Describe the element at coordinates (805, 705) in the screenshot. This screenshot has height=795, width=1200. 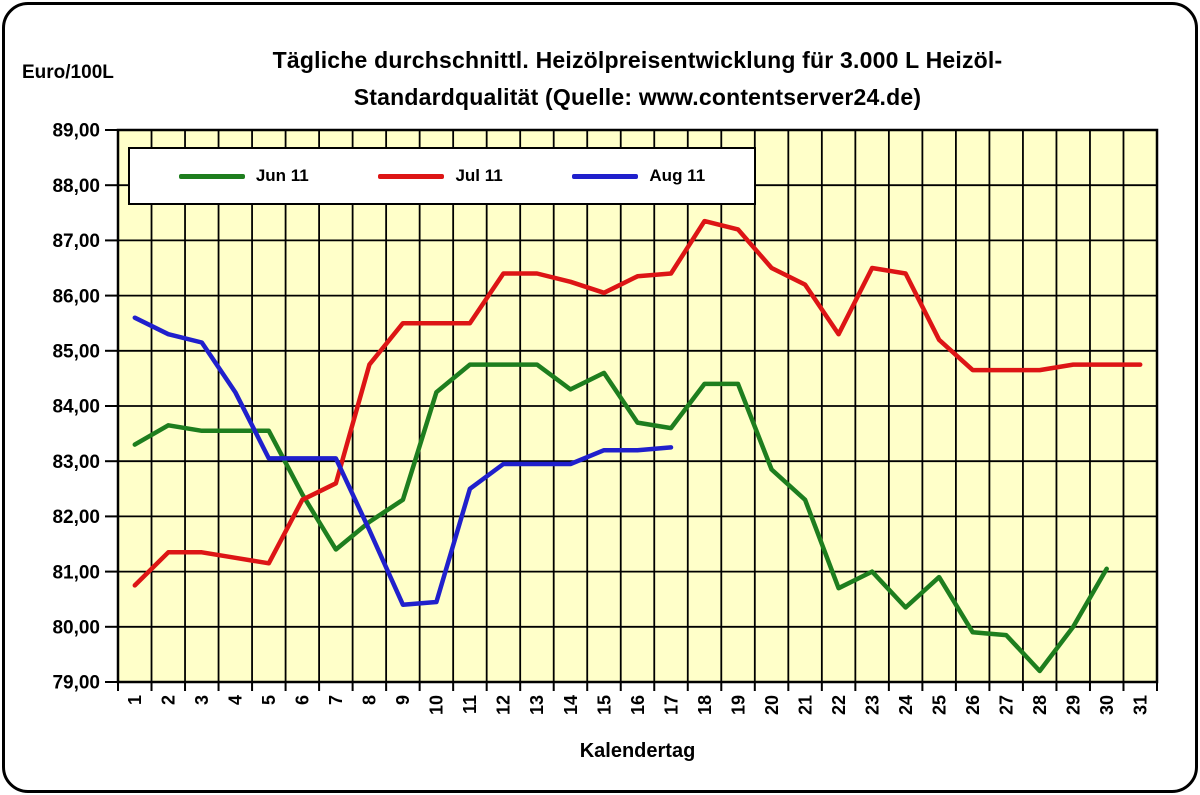
I see `svg-text: 21` at that location.